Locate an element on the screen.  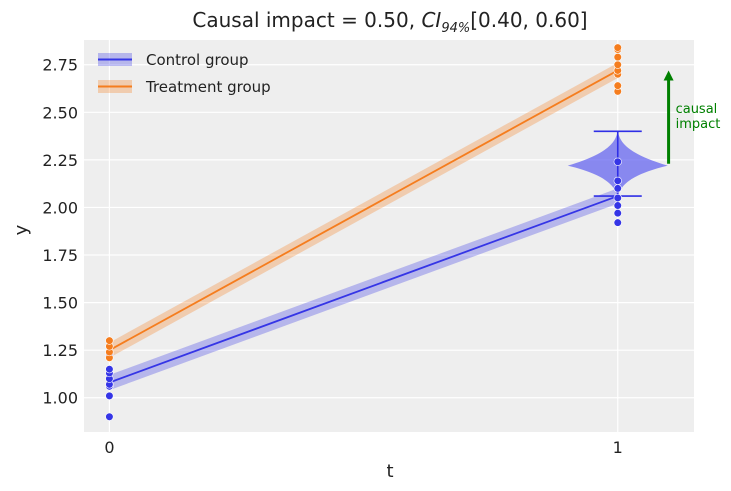
x-axis-label: t is located at coordinates (389, 471).